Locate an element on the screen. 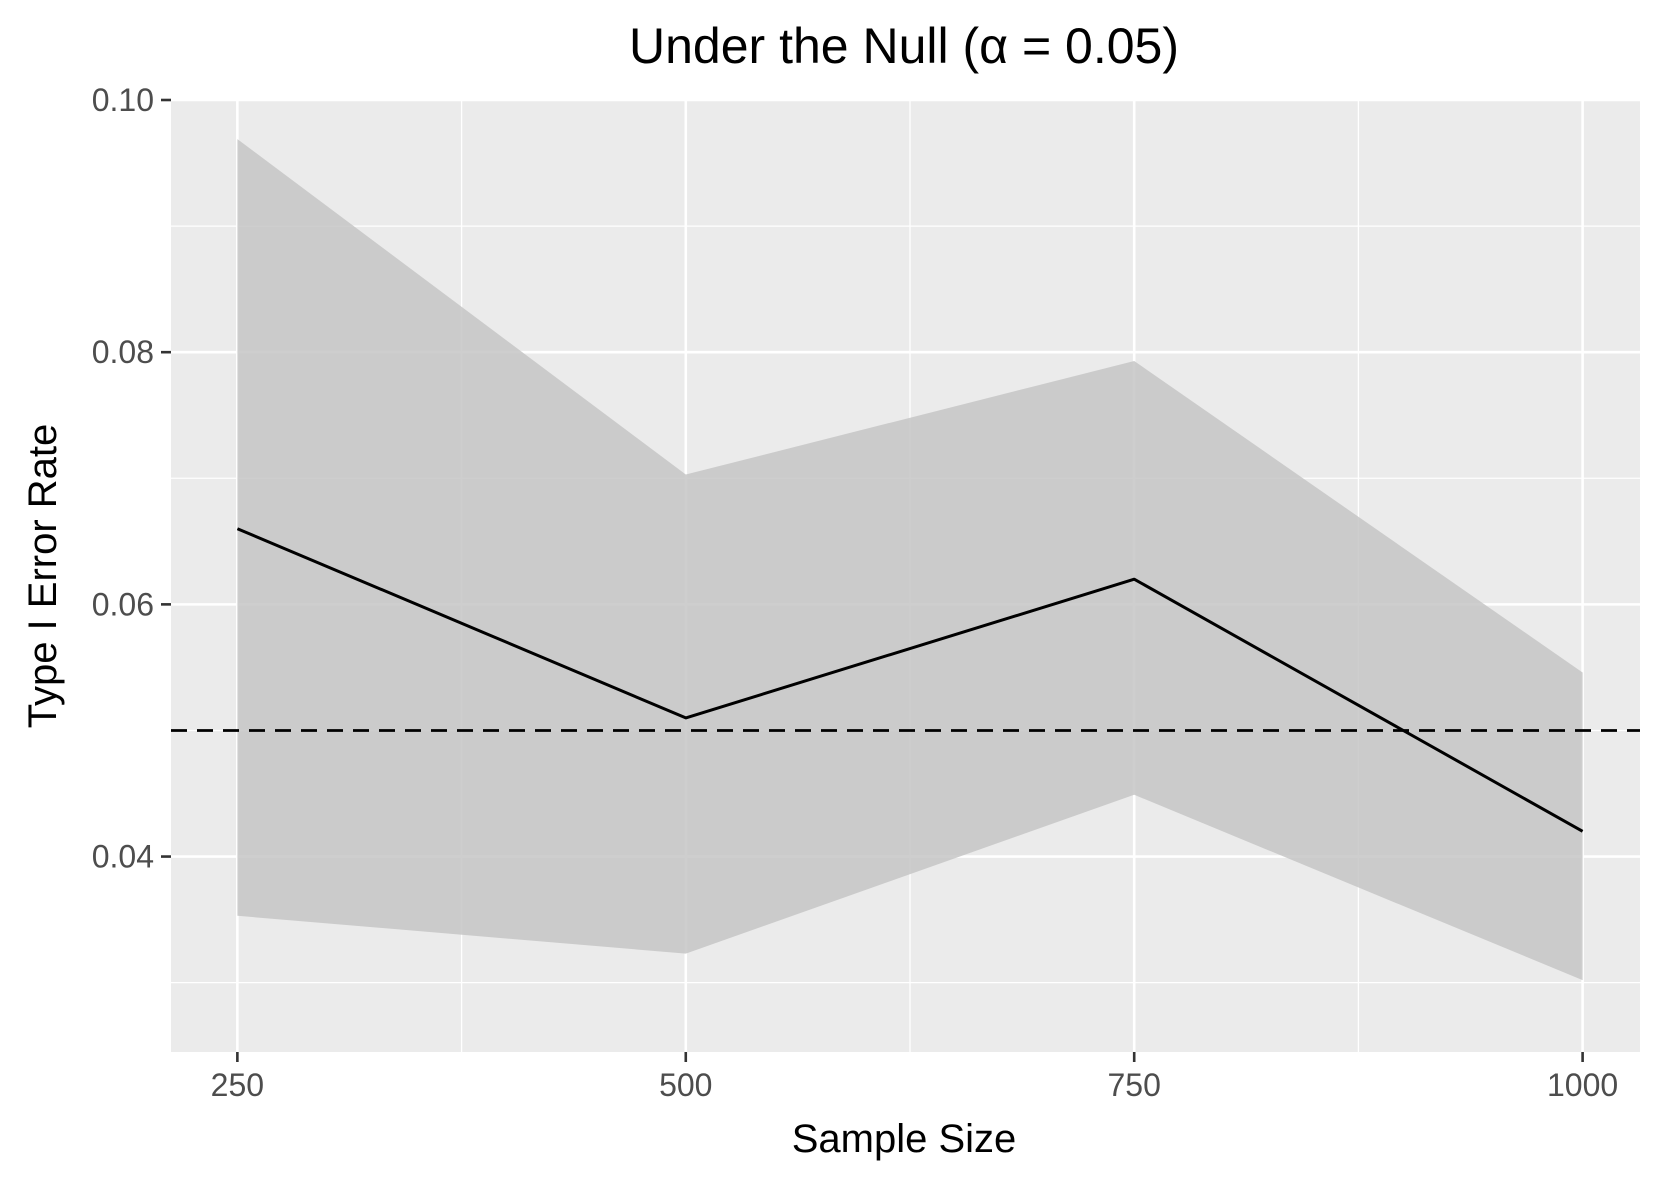  x-tick-label: 1000 is located at coordinates (1582, 1085).